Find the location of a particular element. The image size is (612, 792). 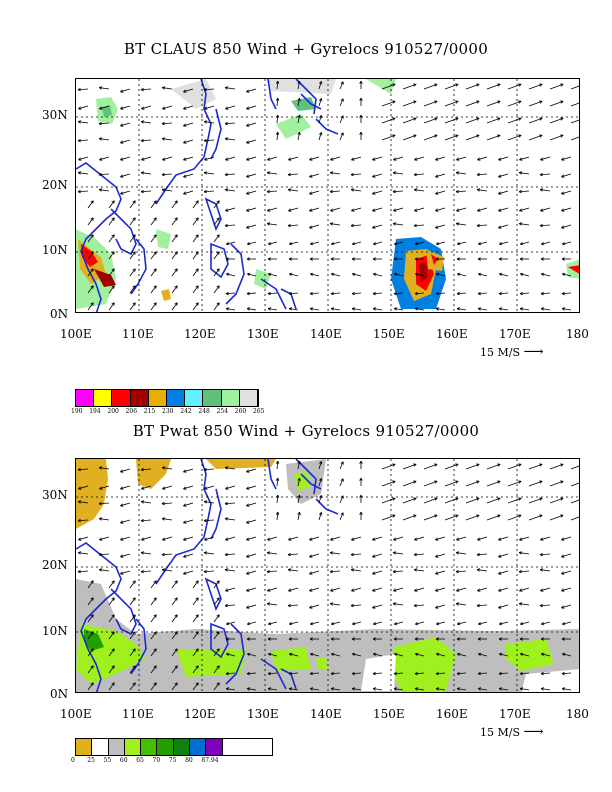

lon-label-120e-p2: 120E is located at coordinates (200, 714).